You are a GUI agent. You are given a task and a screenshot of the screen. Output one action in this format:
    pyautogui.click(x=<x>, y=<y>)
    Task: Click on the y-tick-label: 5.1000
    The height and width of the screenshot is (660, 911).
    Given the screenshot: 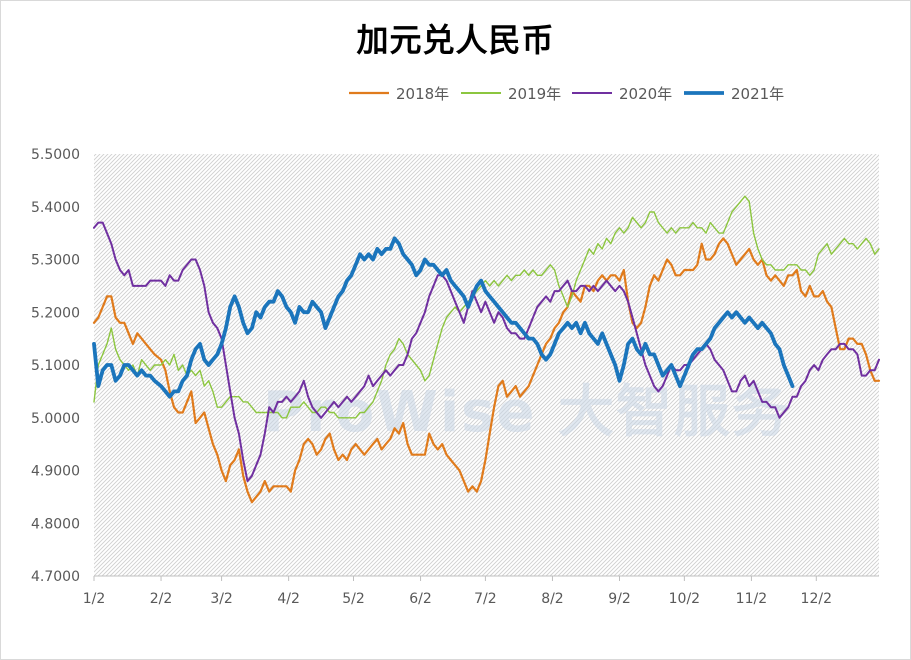 What is the action you would take?
    pyautogui.click(x=55, y=366)
    